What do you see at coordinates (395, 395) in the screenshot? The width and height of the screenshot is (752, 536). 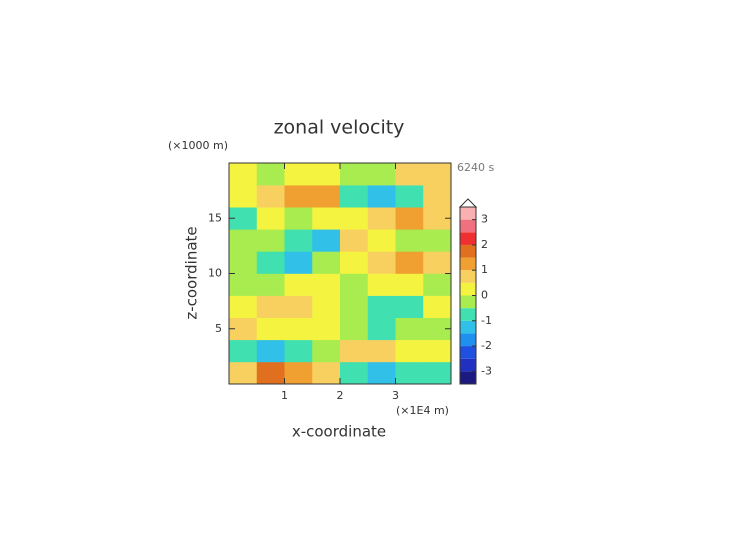 I see `x-tick-label: 3` at bounding box center [395, 395].